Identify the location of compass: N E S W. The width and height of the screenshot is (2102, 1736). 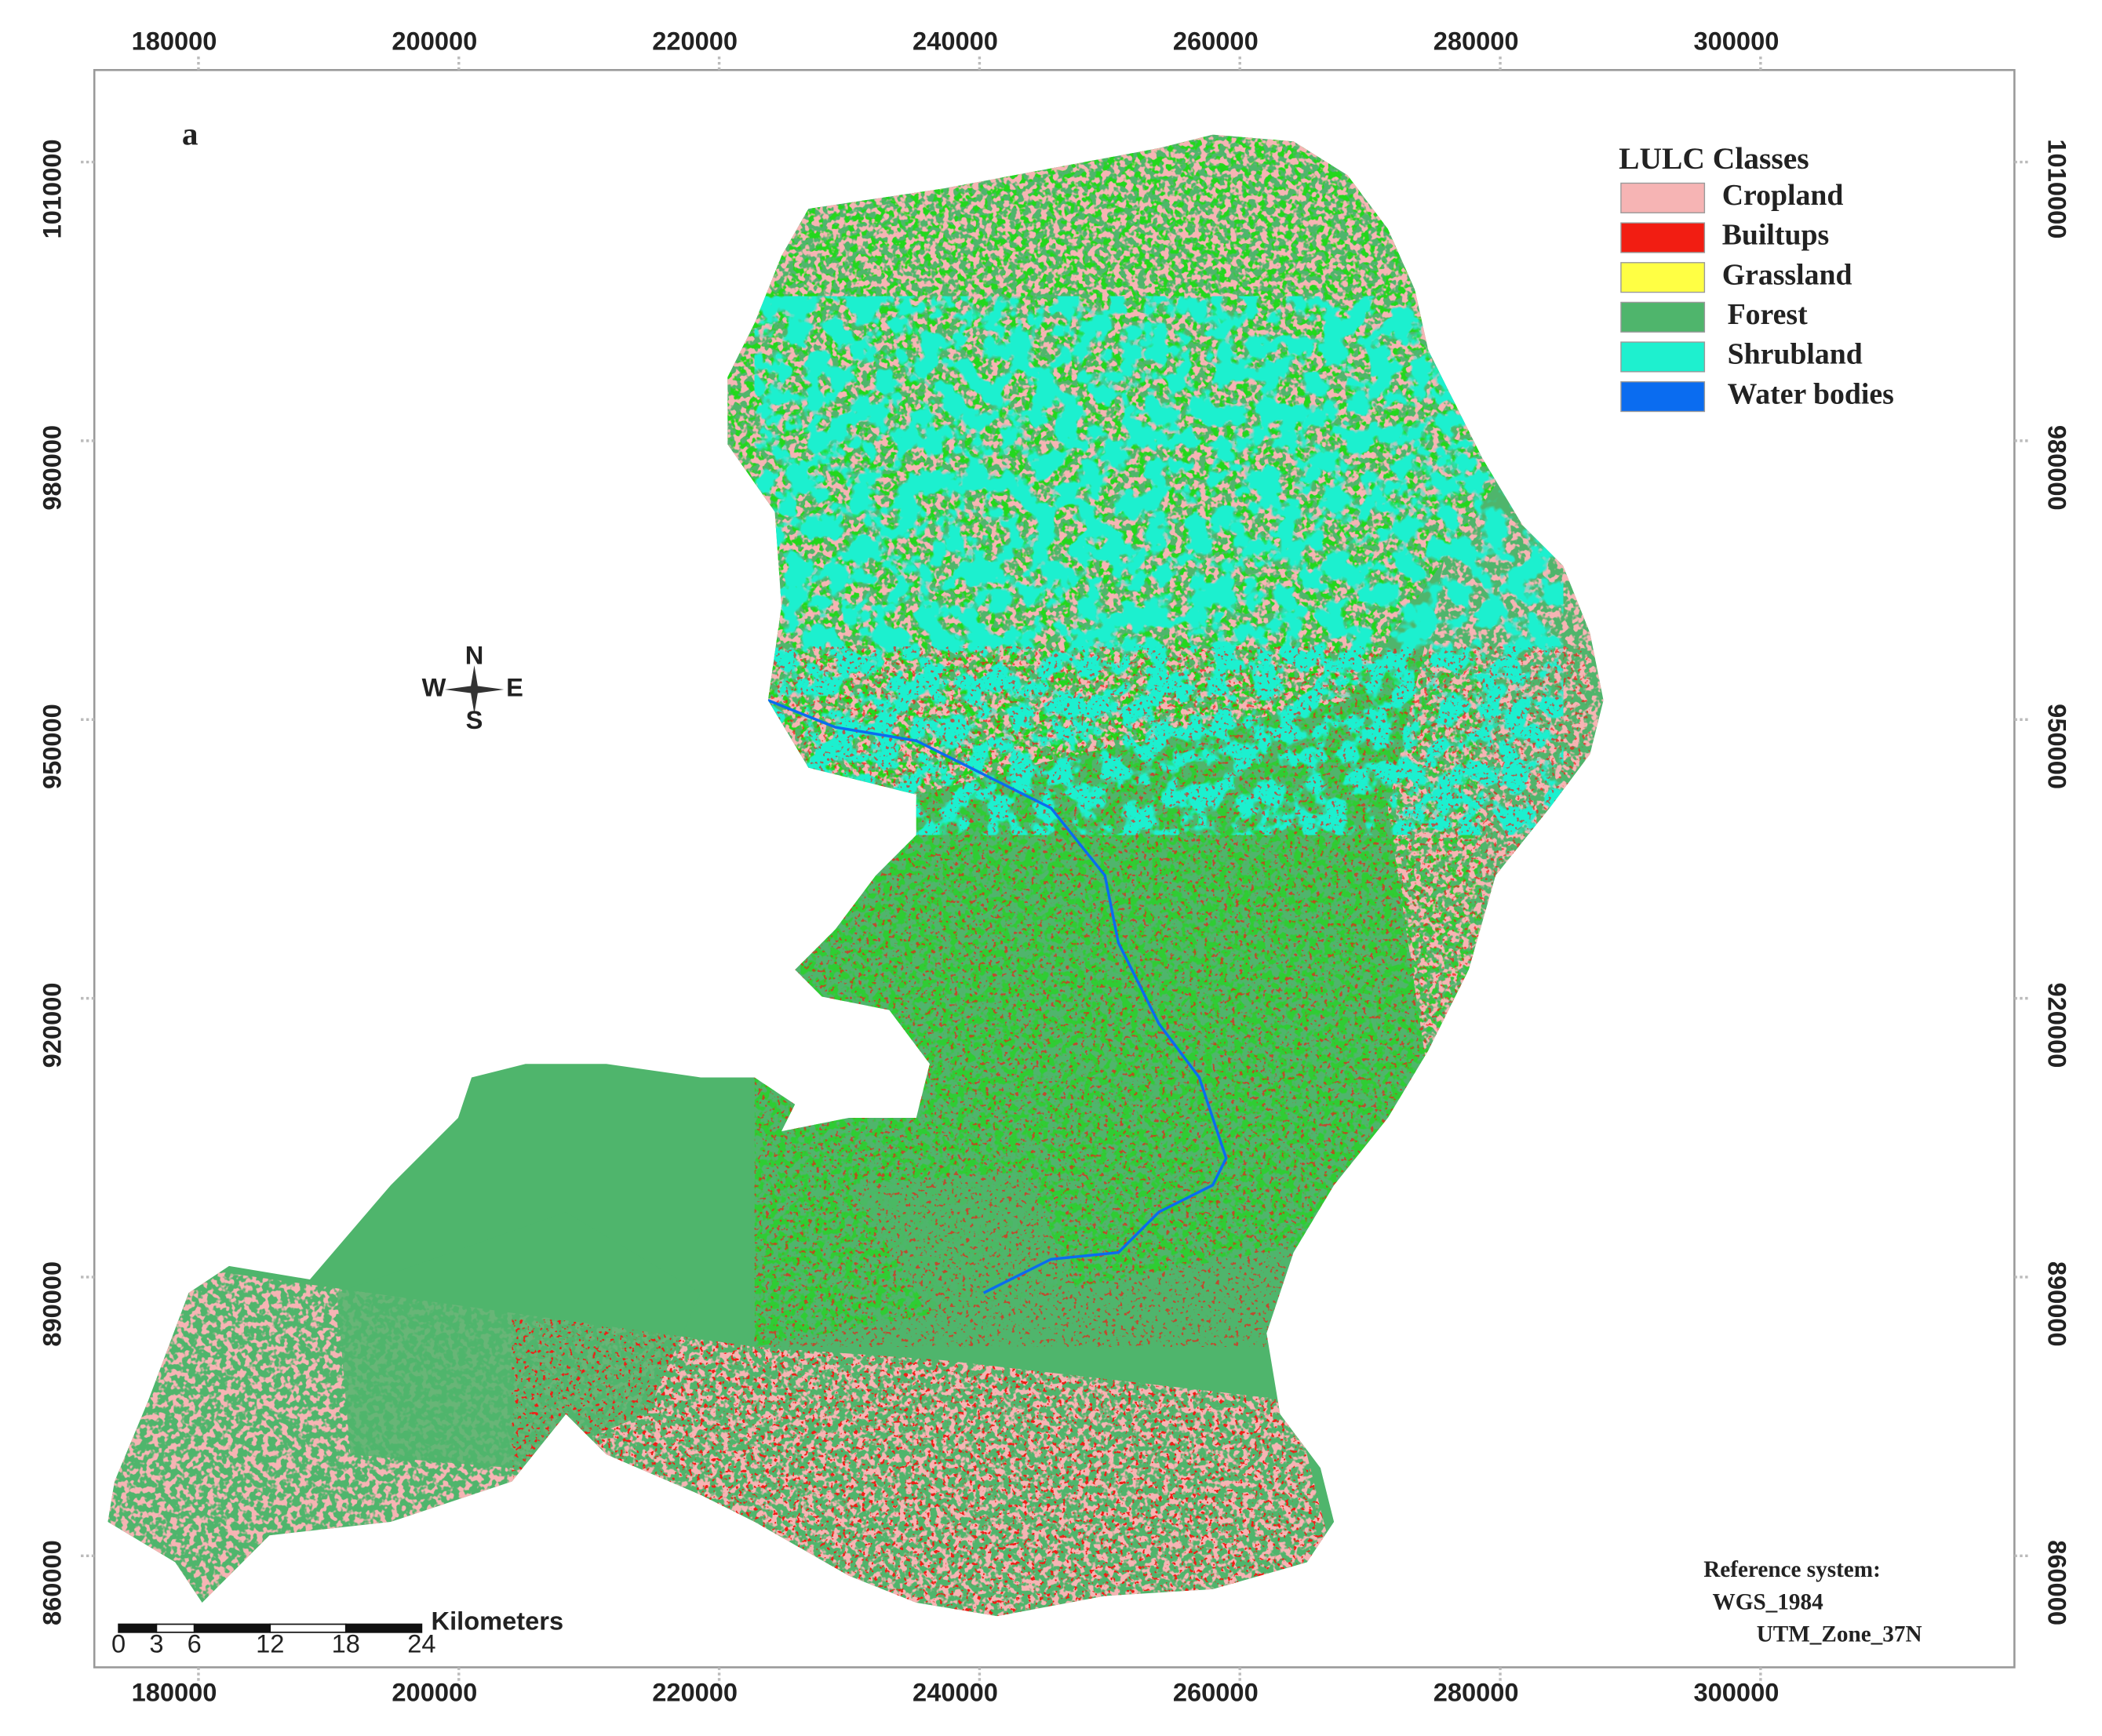
(472, 686).